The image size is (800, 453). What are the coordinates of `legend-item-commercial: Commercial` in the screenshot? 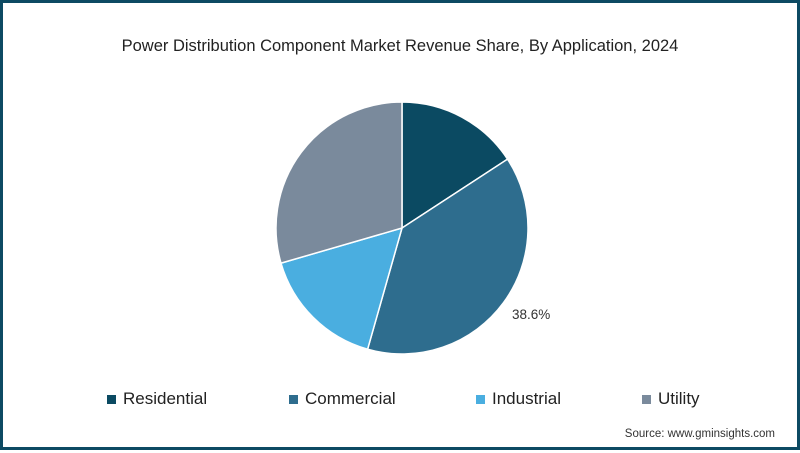 It's located at (342, 399).